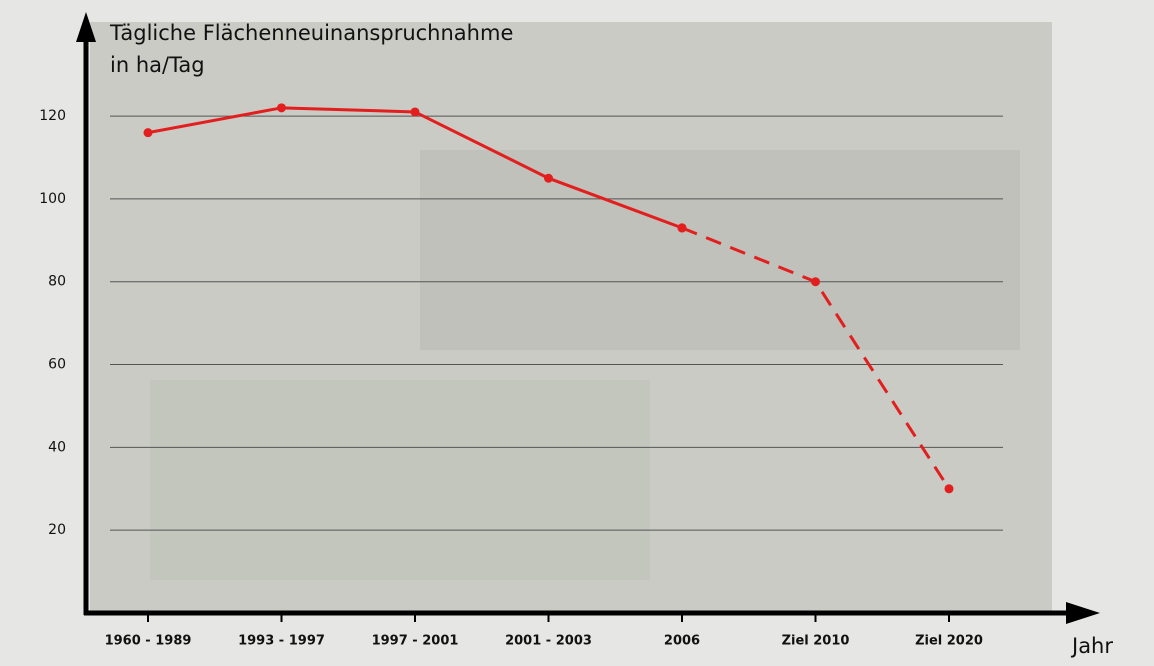 The width and height of the screenshot is (1154, 666). What do you see at coordinates (311, 33) in the screenshot?
I see `chart-title: Tägliche Flächenneuinanspruchnahme` at bounding box center [311, 33].